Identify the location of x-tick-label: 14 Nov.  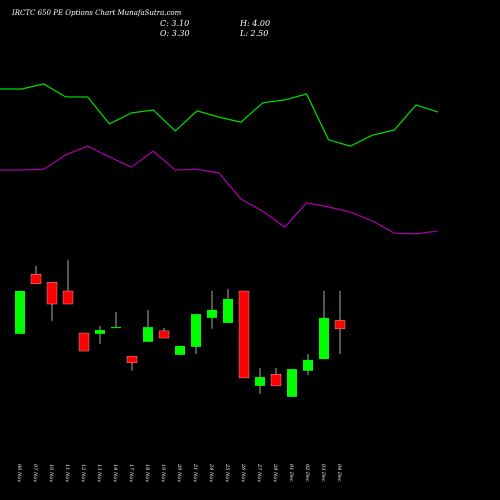
(115, 473).